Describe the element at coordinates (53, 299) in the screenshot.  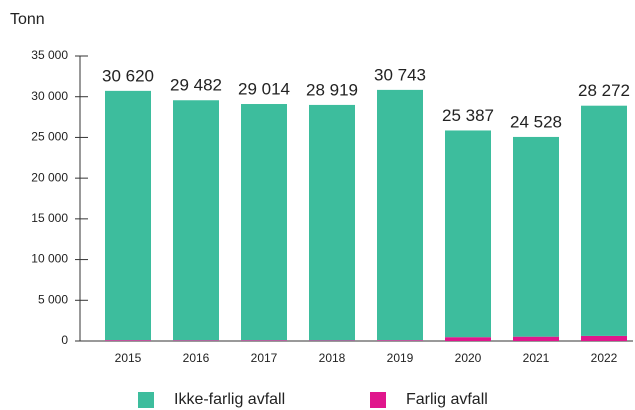
I see `y-tick-label: 5 000` at that location.